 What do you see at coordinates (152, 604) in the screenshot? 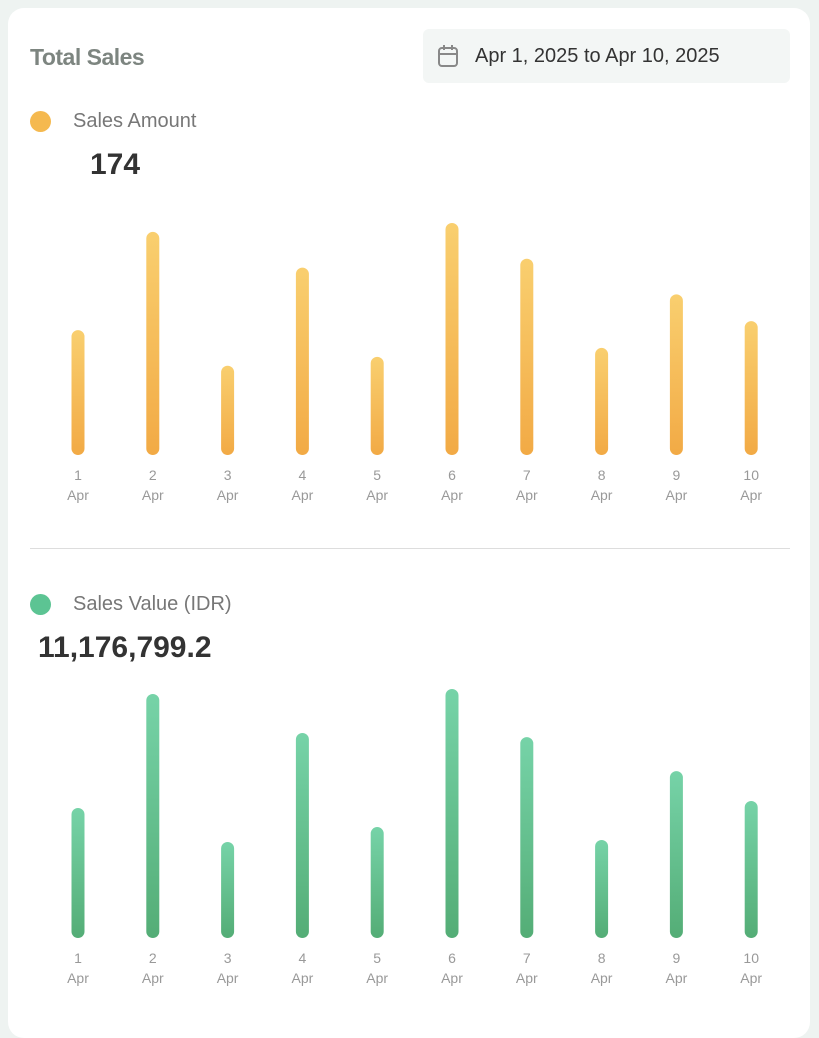
I see `legend-label: Sales Value (IDR)` at bounding box center [152, 604].